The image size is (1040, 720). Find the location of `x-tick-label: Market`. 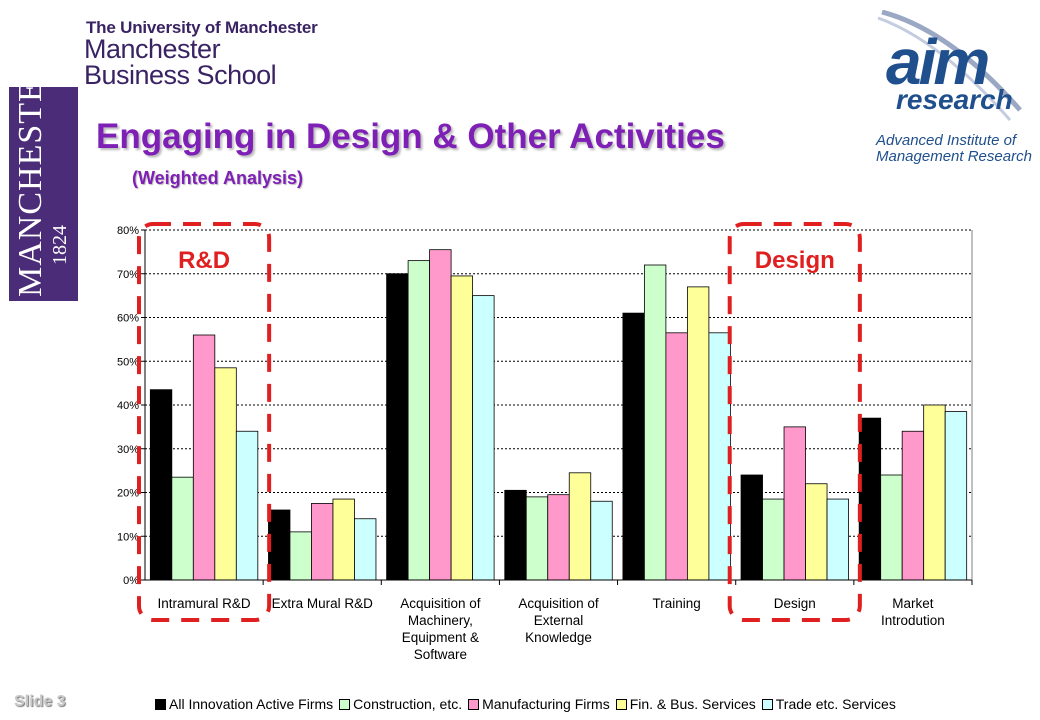

x-tick-label: Market is located at coordinates (913, 603).